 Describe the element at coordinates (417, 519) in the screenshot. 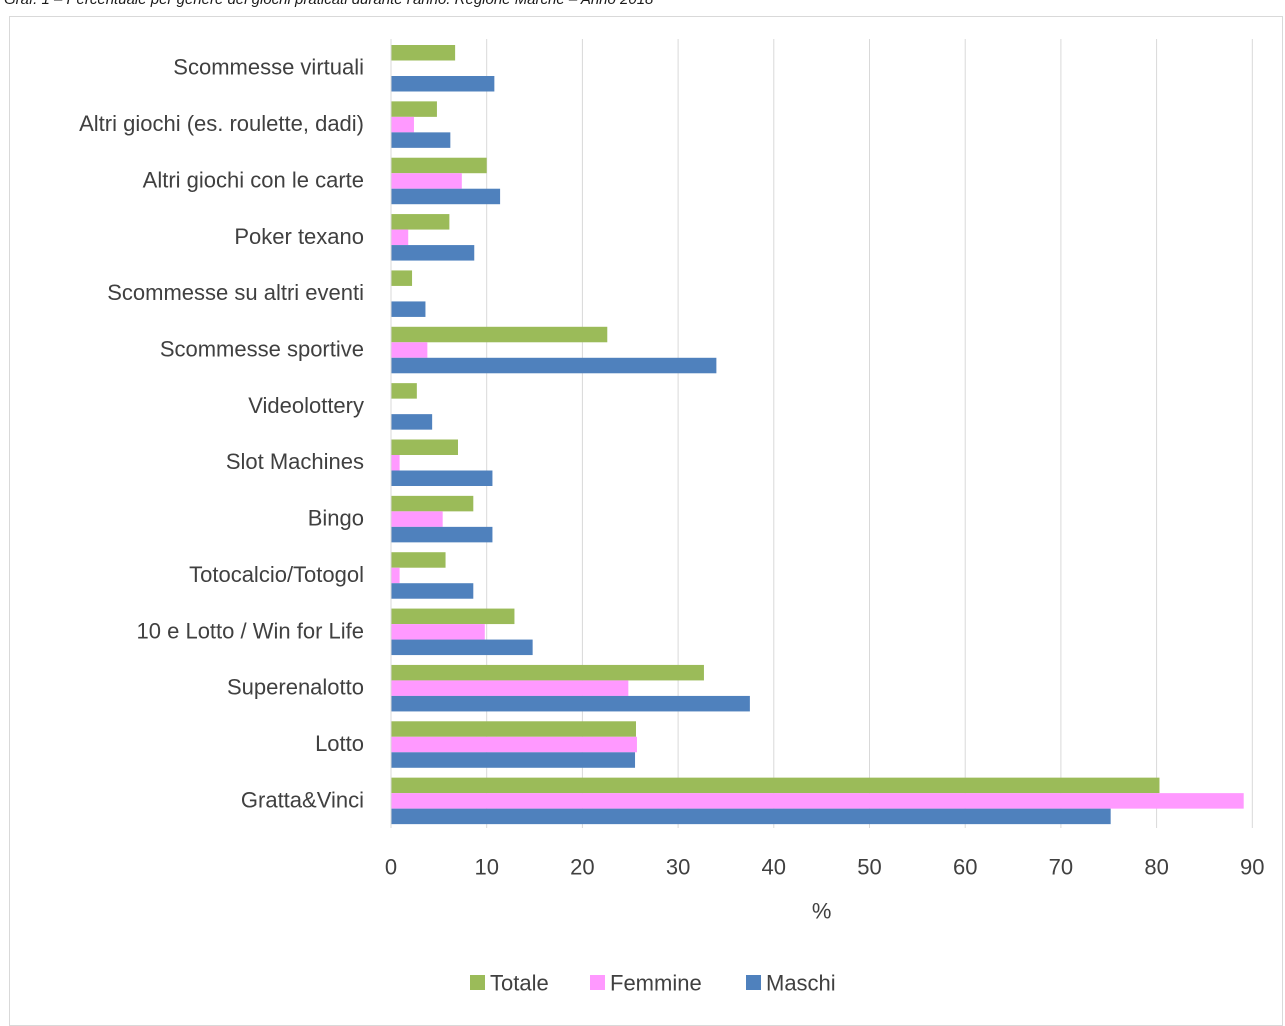

I see `bar-femmine-bingo` at that location.